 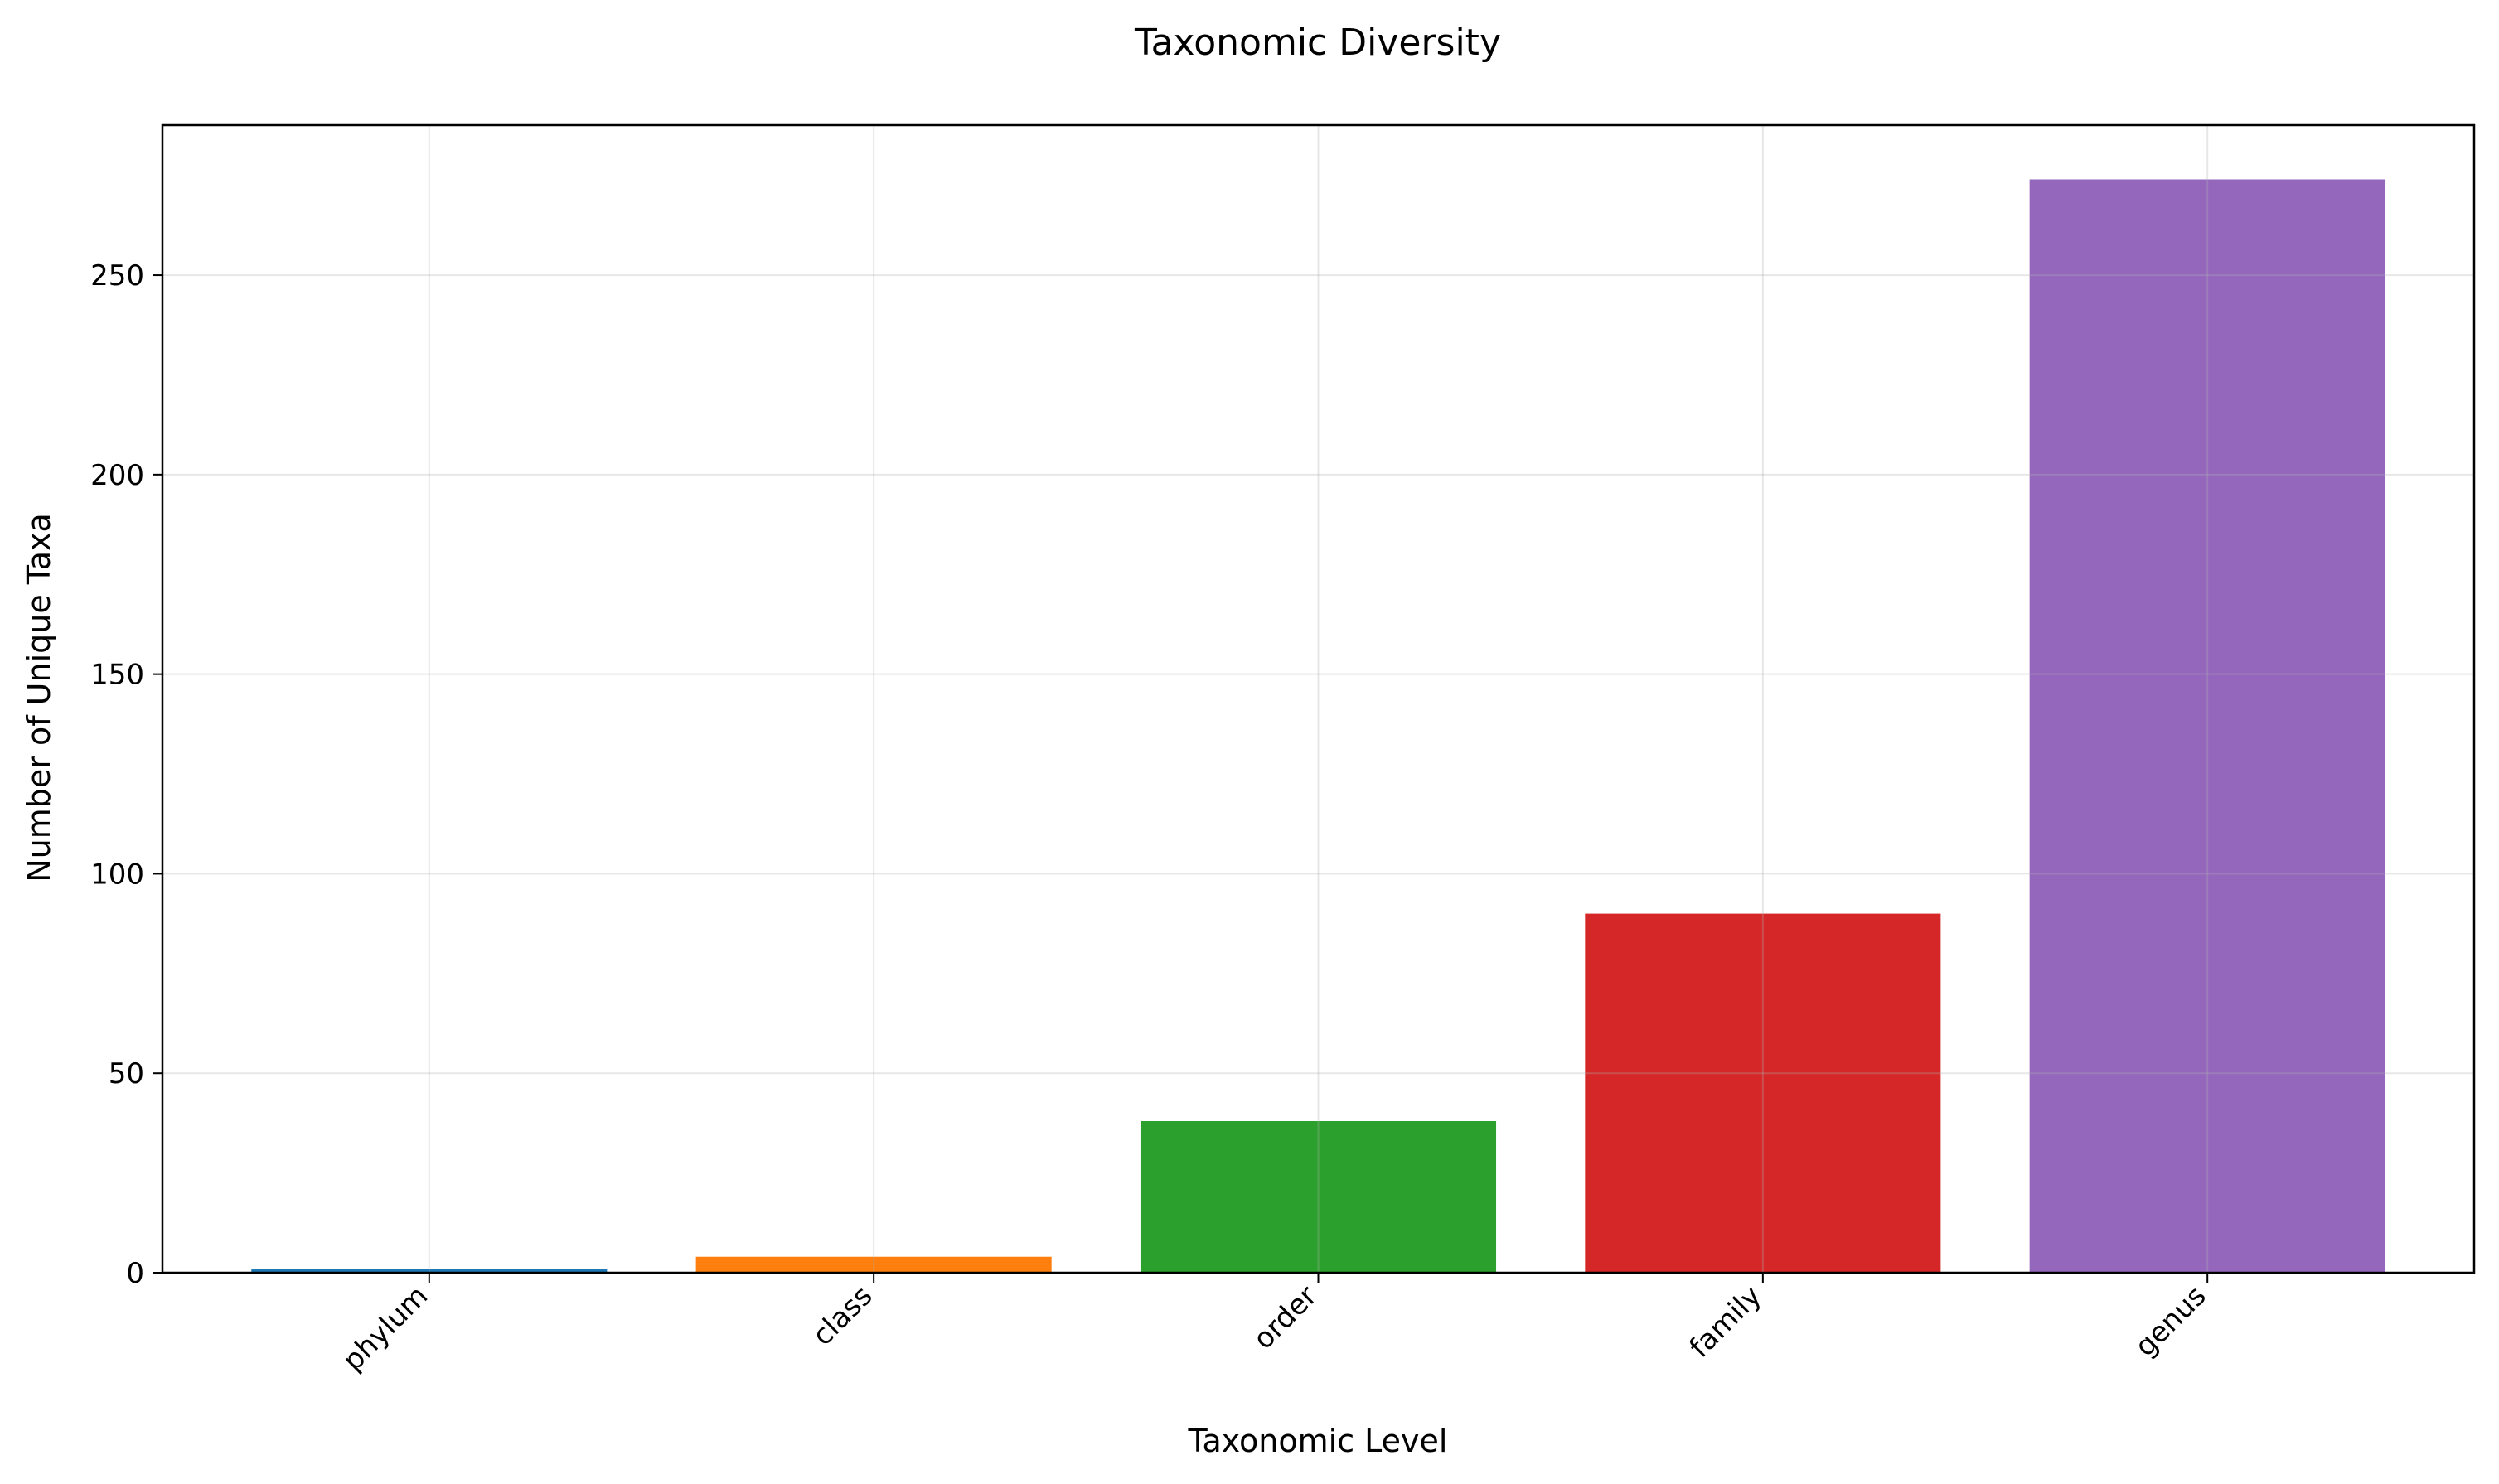 What do you see at coordinates (117, 675) in the screenshot?
I see `y-tick-label: 150` at bounding box center [117, 675].